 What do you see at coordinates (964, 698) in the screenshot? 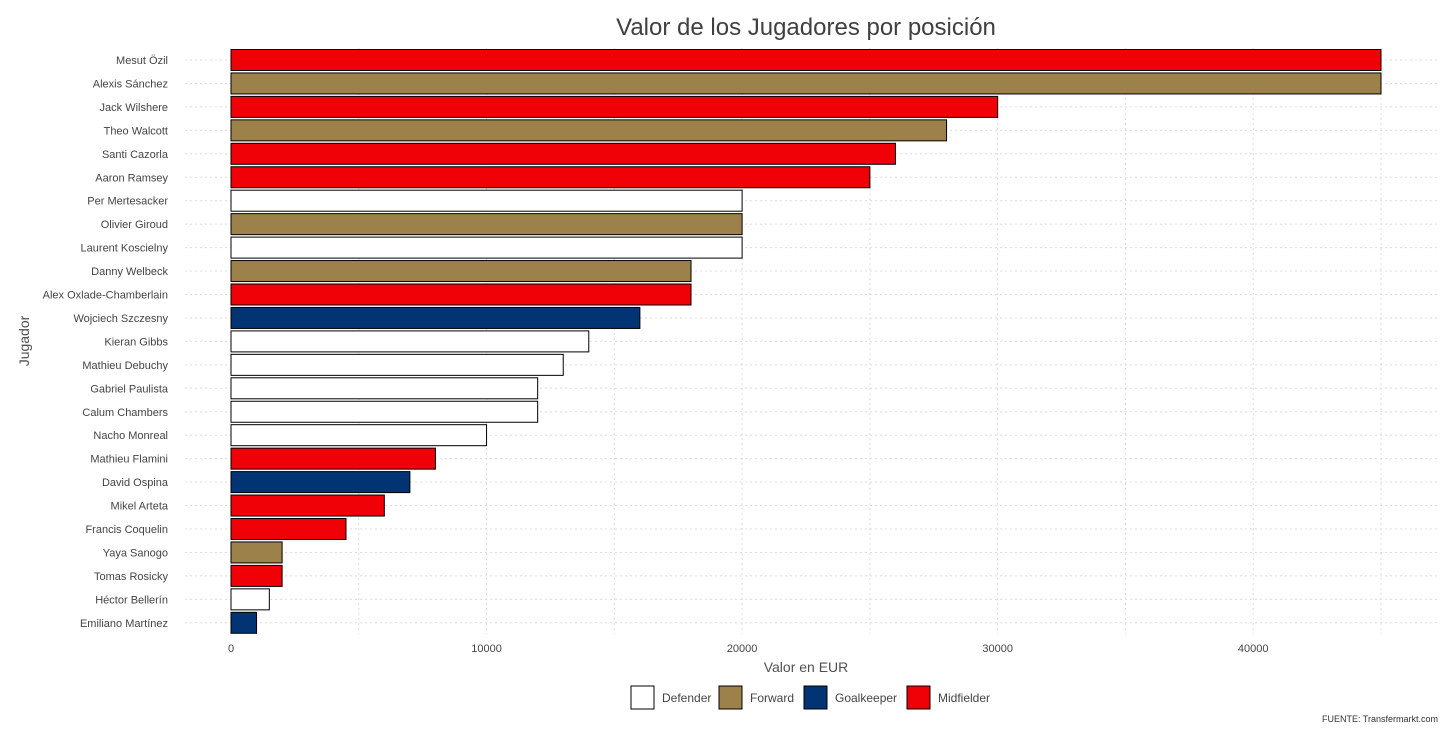
I see `legend-label: Midfielder` at bounding box center [964, 698].